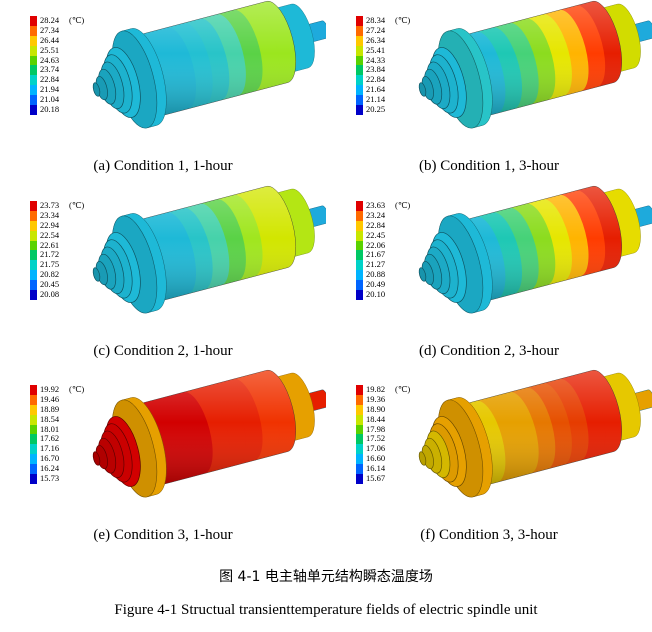  Describe the element at coordinates (326, 577) in the screenshot. I see `figure-caption-chinese: 图 4-1 电主轴单元结构瞬态温度场` at that location.